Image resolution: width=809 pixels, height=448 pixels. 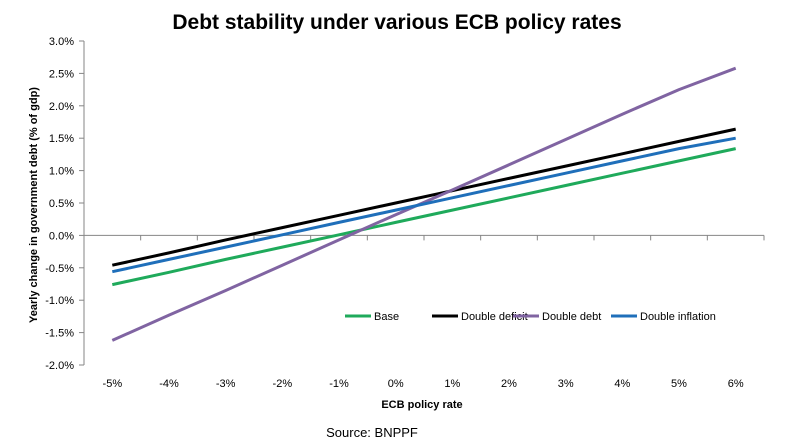 I want to click on x-tick-label: -4%, so click(x=169, y=384).